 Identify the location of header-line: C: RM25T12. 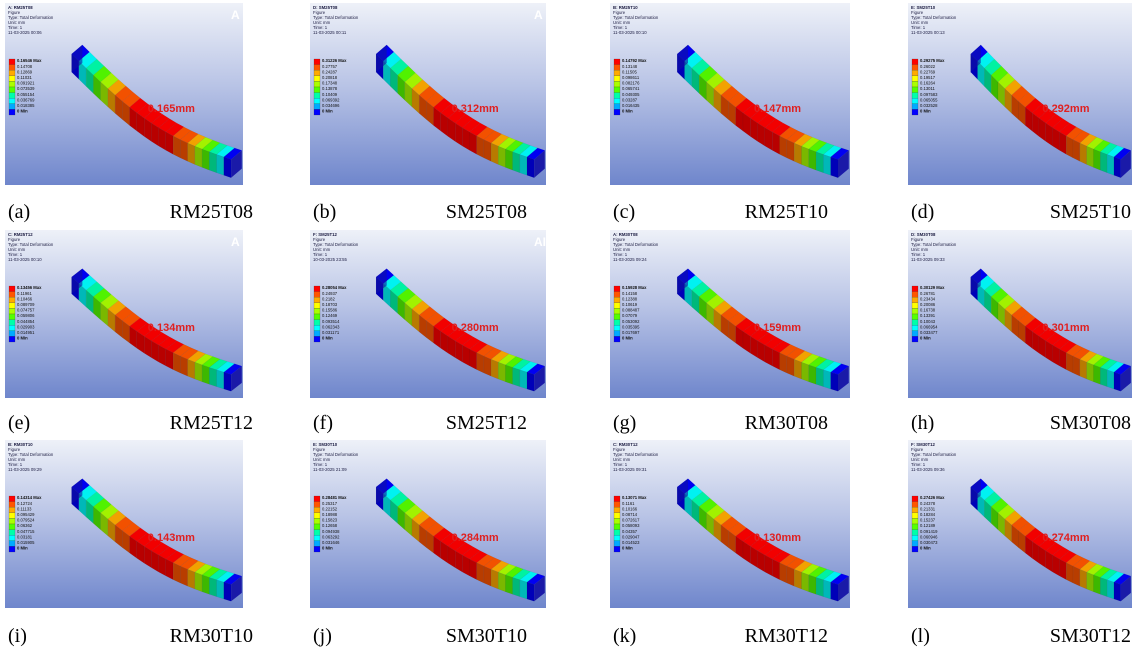
(20, 234).